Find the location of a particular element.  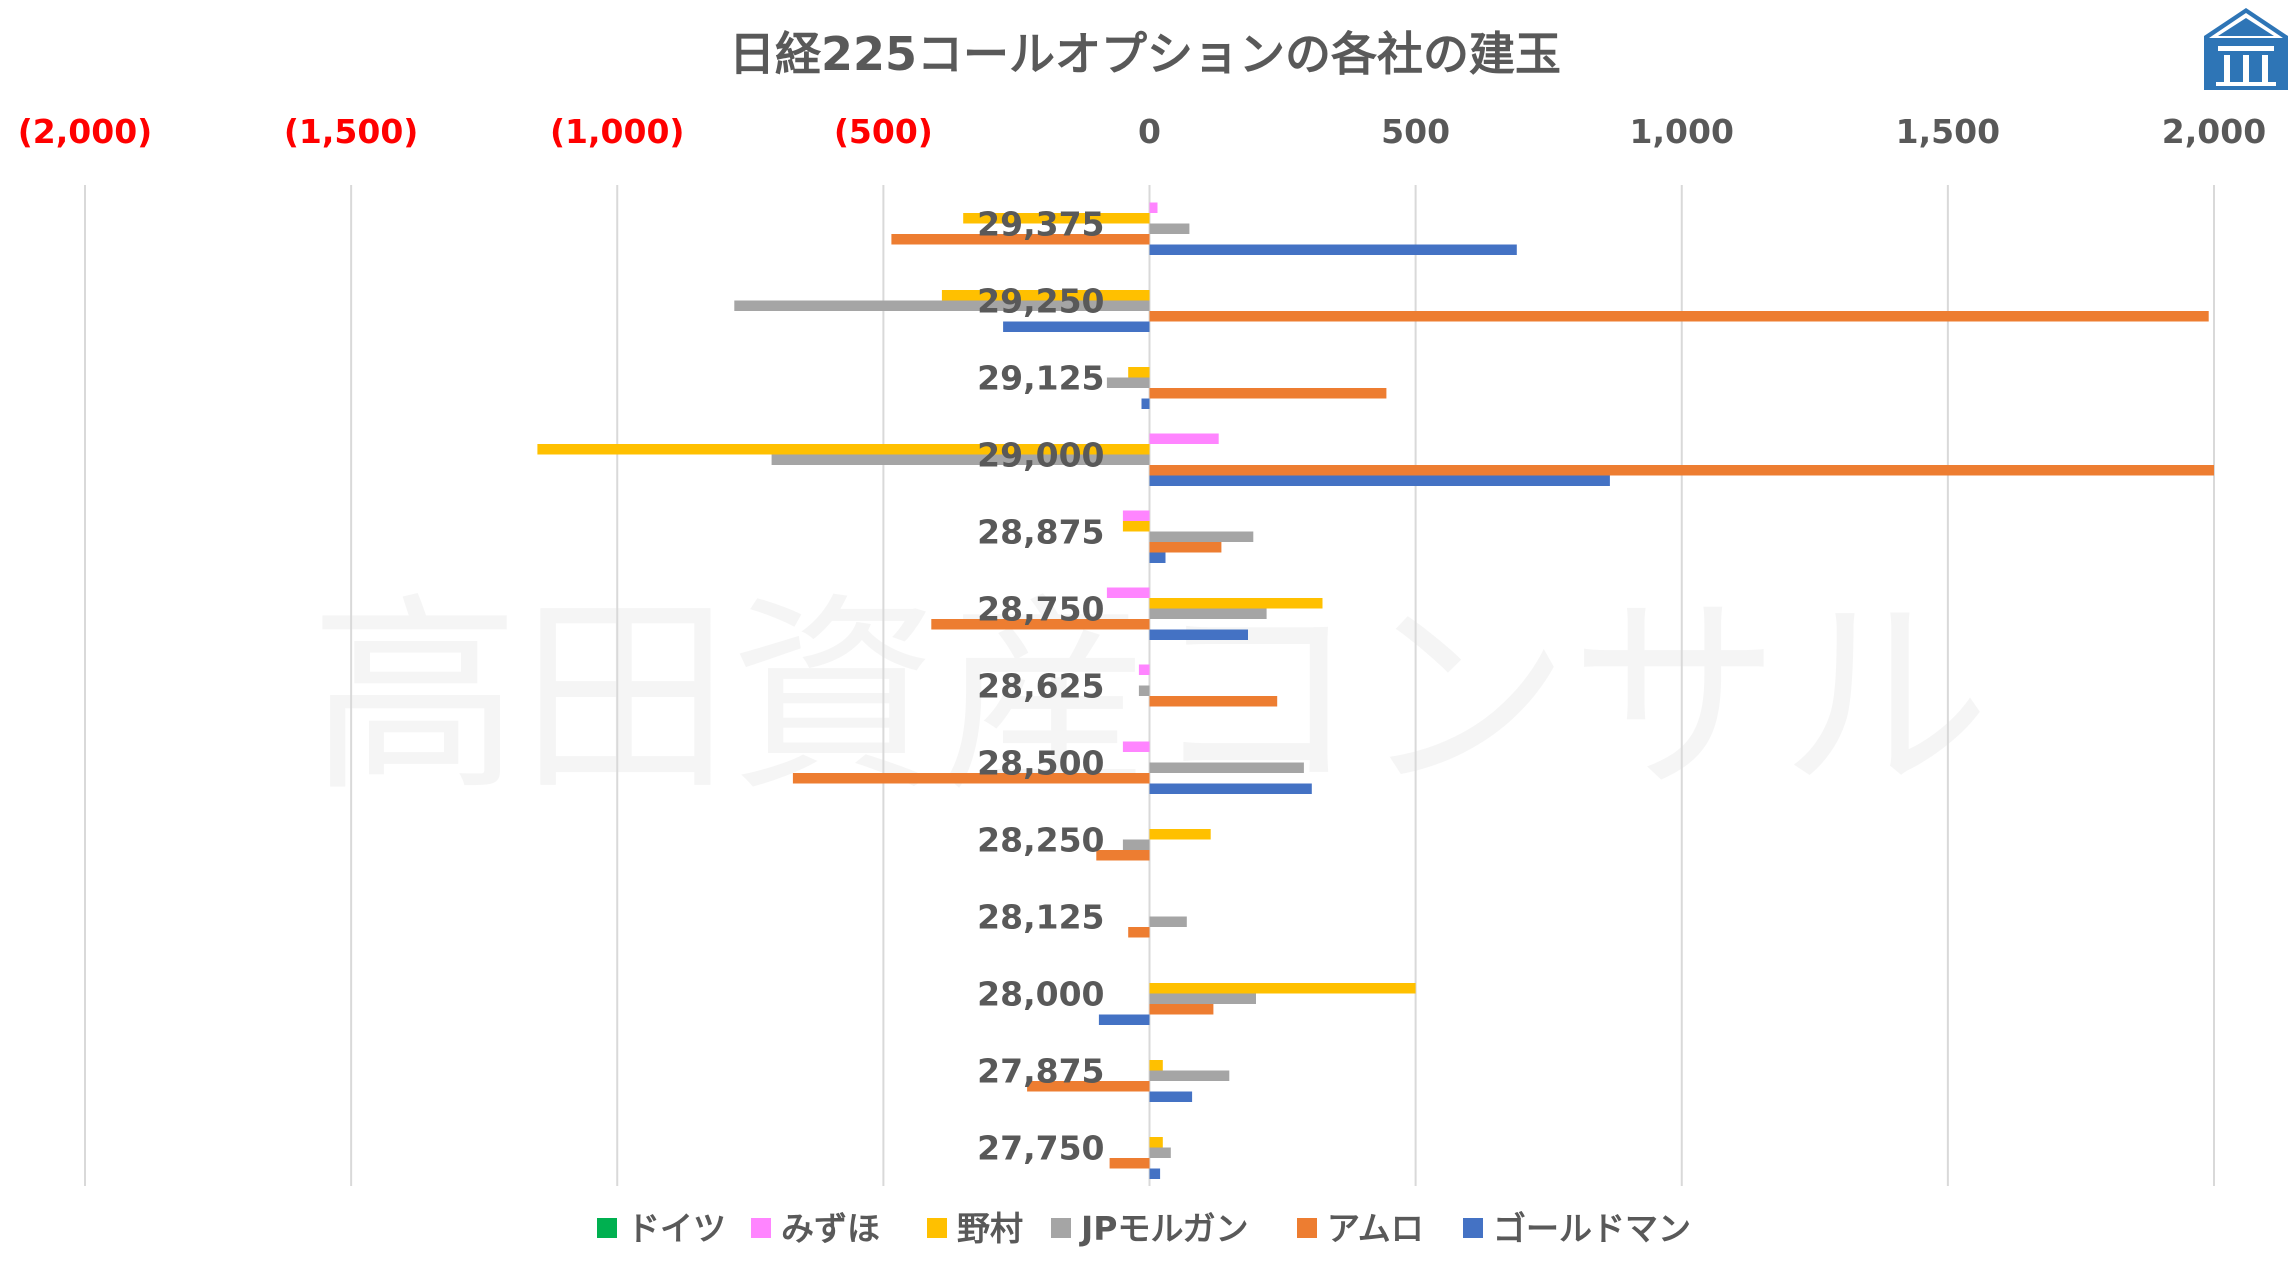

category-label: 29,125 is located at coordinates (1040, 378).